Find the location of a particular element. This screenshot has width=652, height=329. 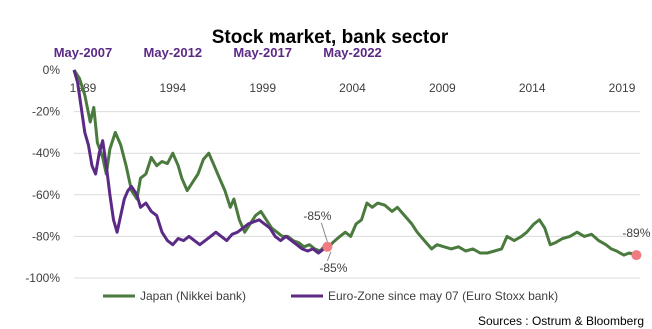

legend-label-0: Japan (Nikkei bank) is located at coordinates (193, 296).